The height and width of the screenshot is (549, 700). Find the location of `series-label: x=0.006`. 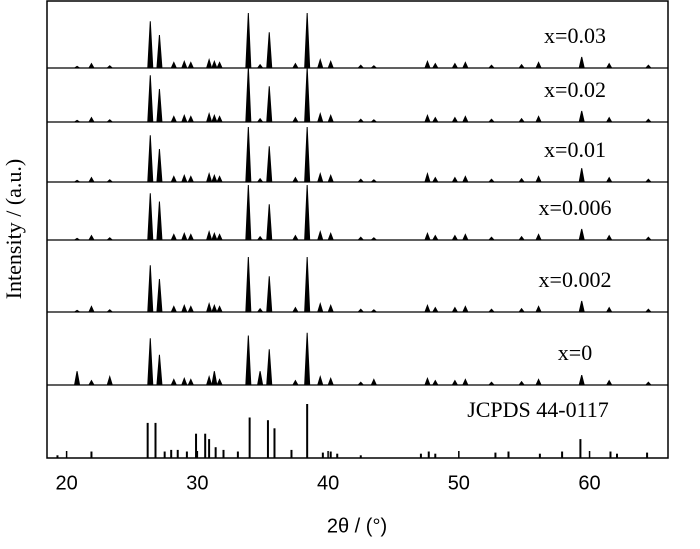

series-label: x=0.006 is located at coordinates (575, 207).